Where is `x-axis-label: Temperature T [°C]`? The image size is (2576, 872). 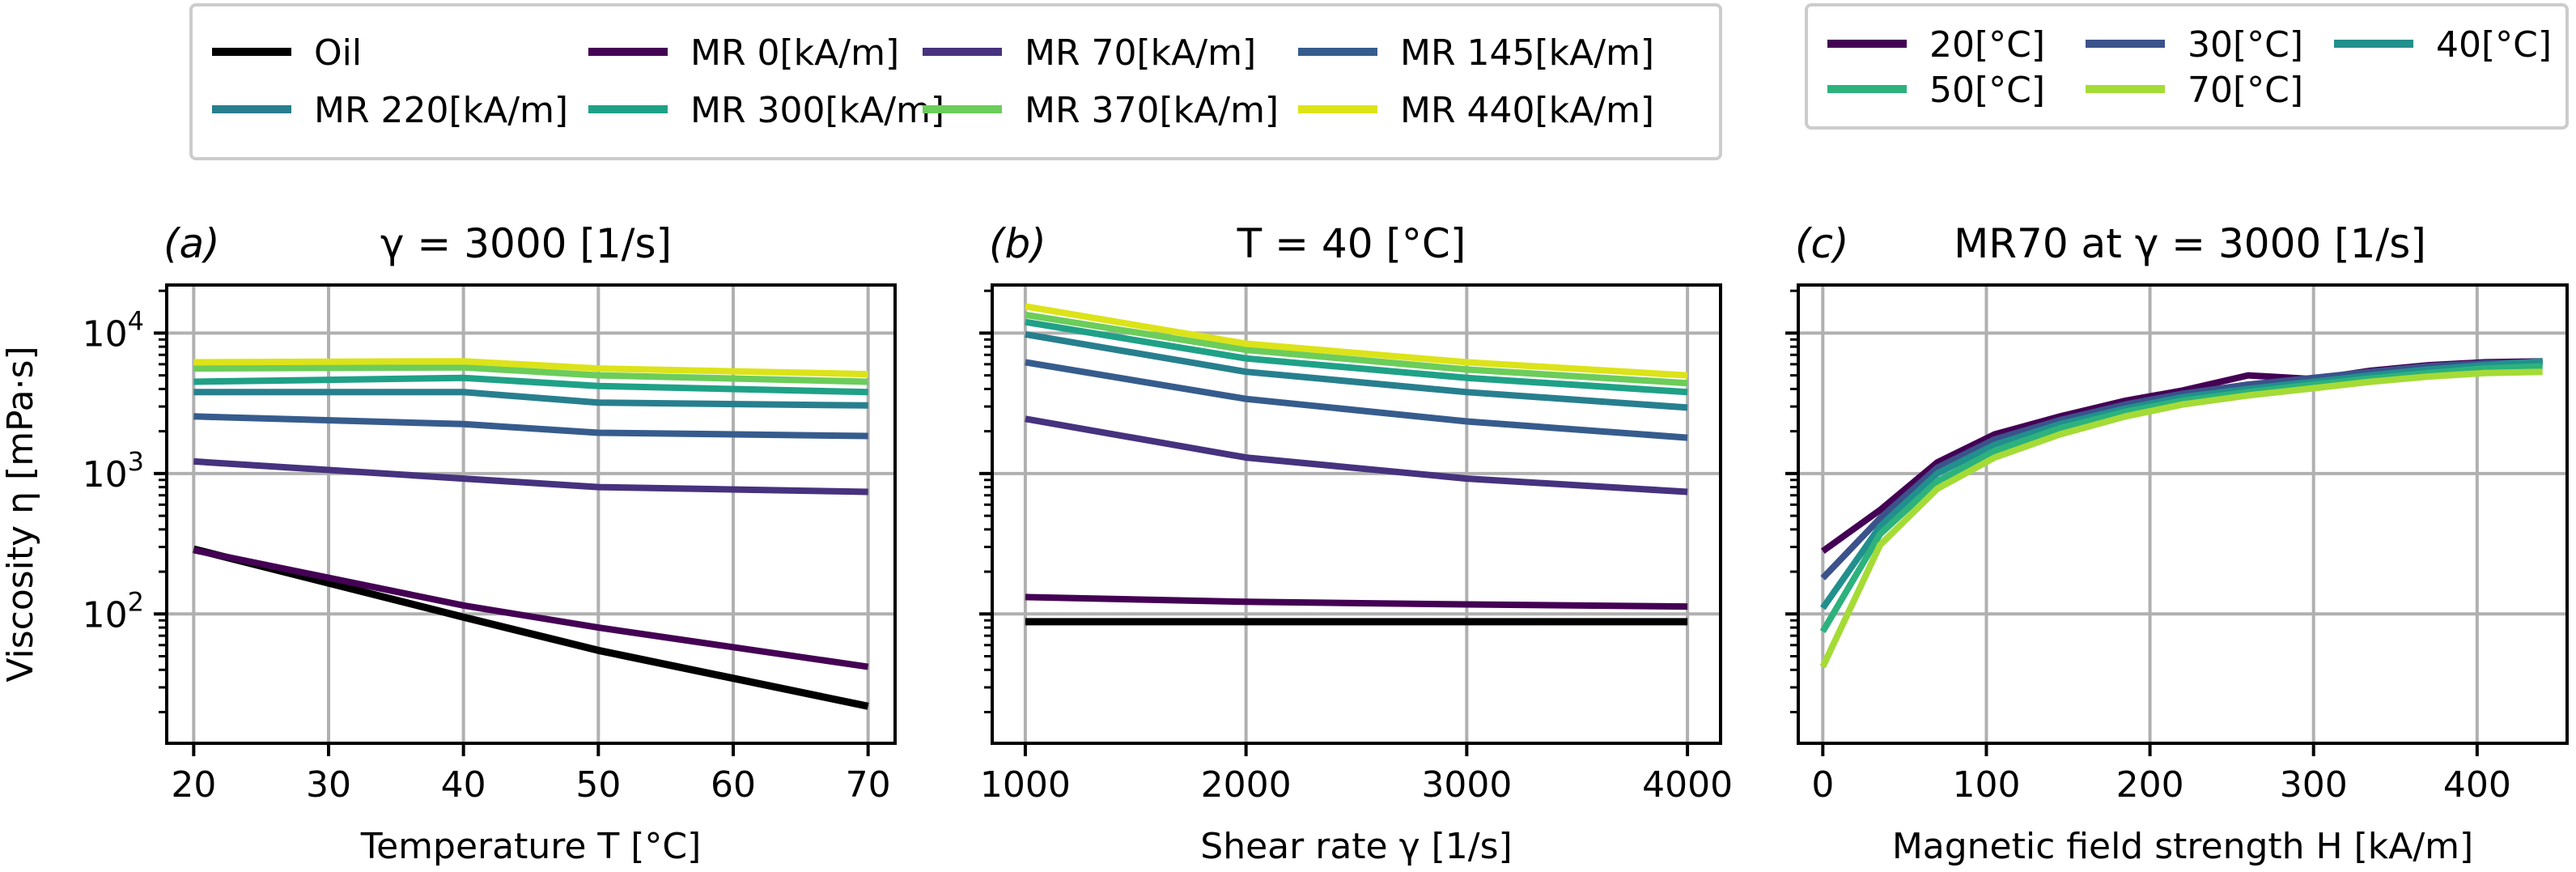
x-axis-label: Temperature T [°C] is located at coordinates (531, 846).